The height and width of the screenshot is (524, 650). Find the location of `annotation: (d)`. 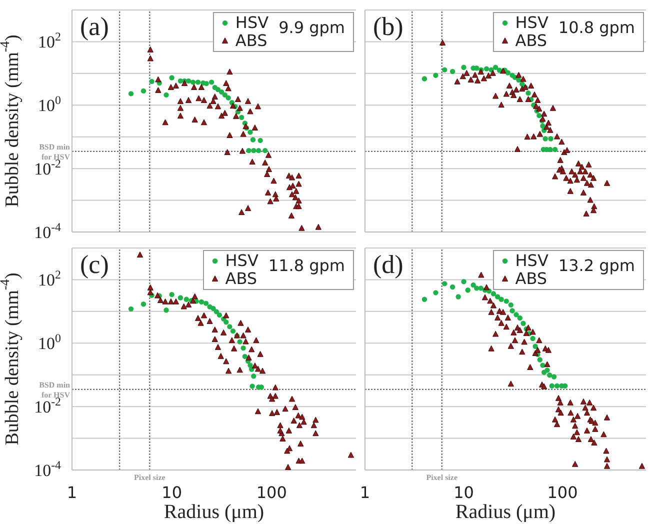

annotation: (d) is located at coordinates (388, 265).